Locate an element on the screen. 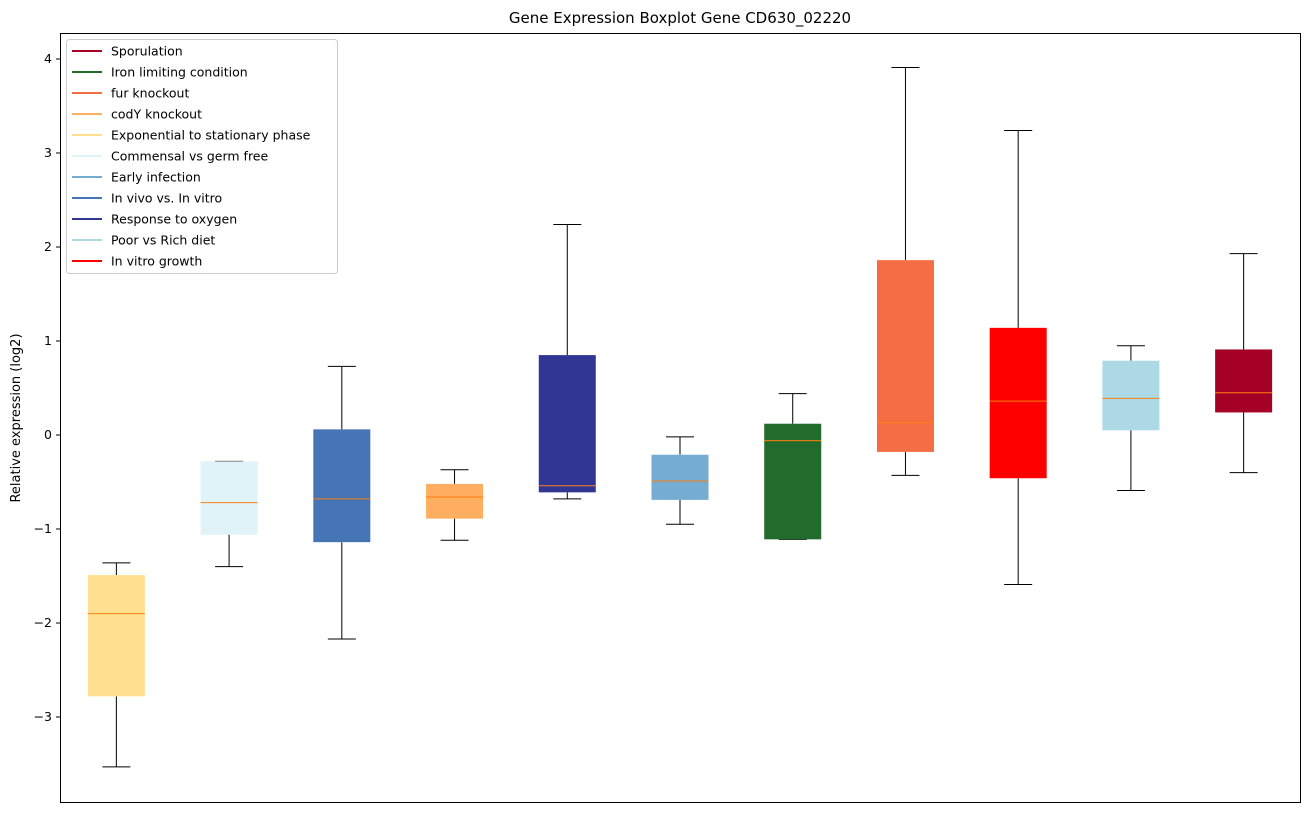  legend-label: Commensal vs germ free is located at coordinates (189, 156).